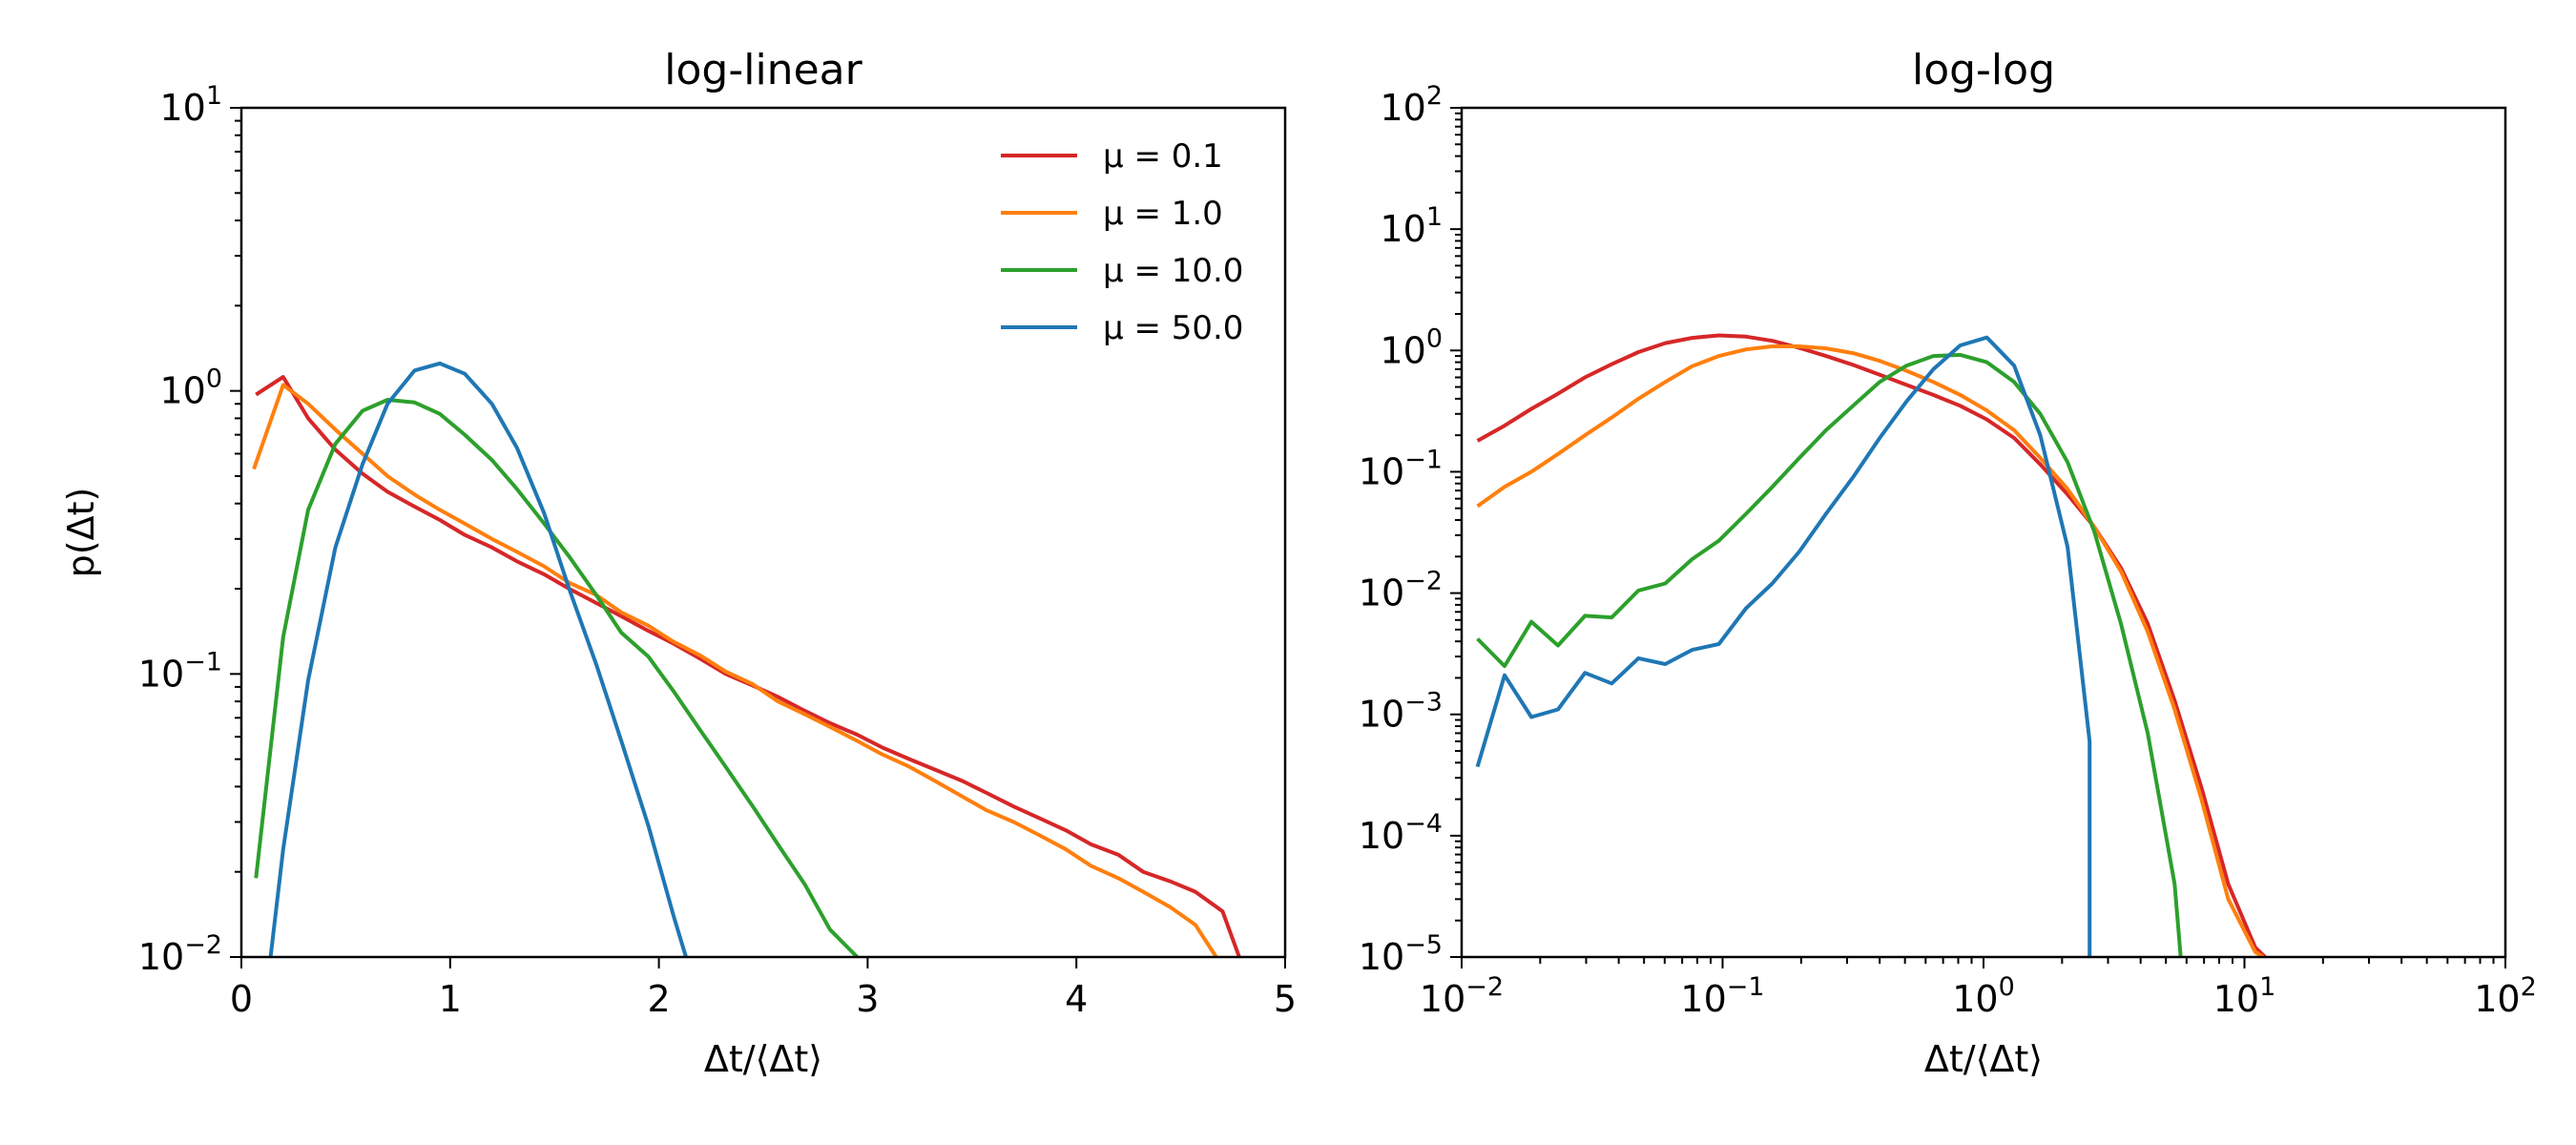 The height and width of the screenshot is (1145, 2576). I want to click on y-tick-label: 10⁻³, so click(1401, 712).